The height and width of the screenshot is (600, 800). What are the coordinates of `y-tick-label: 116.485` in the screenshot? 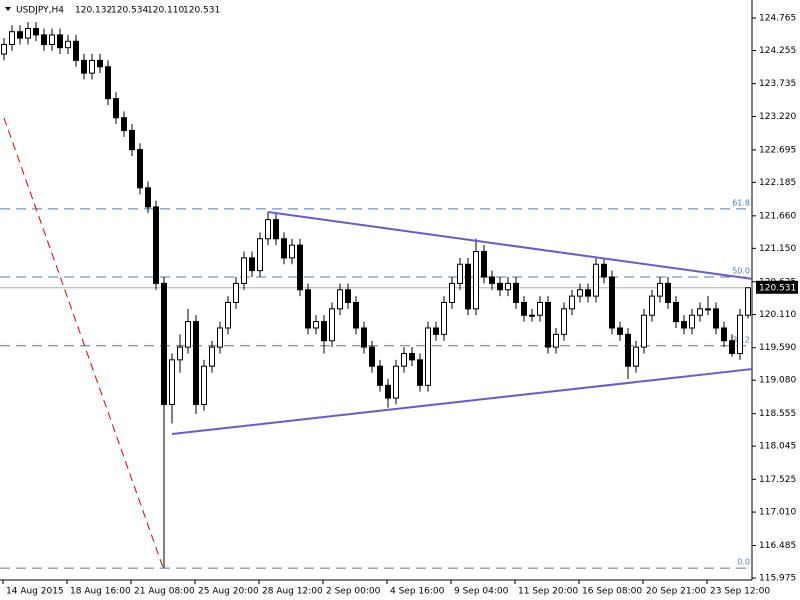 It's located at (777, 546).